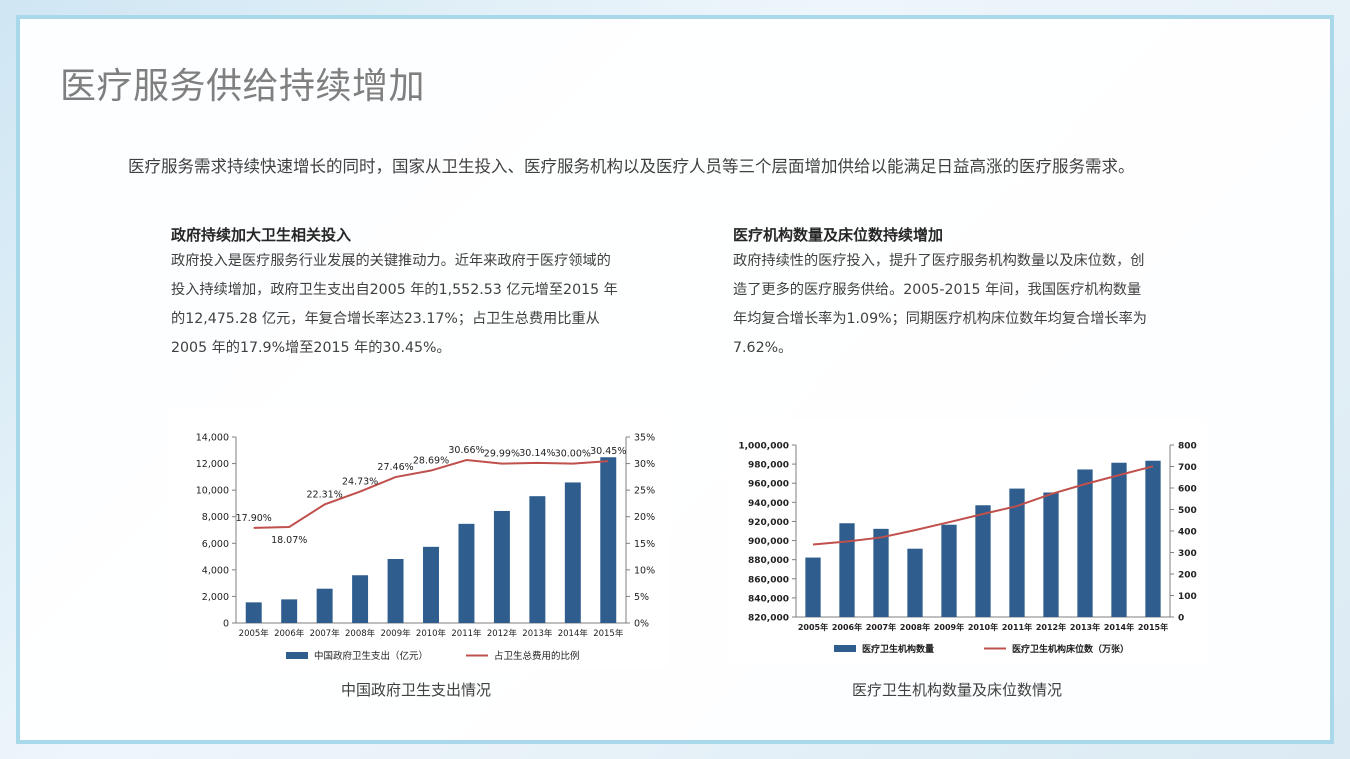 This screenshot has width=1350, height=759. What do you see at coordinates (644, 544) in the screenshot?
I see `y-tick-label-right: 15%` at bounding box center [644, 544].